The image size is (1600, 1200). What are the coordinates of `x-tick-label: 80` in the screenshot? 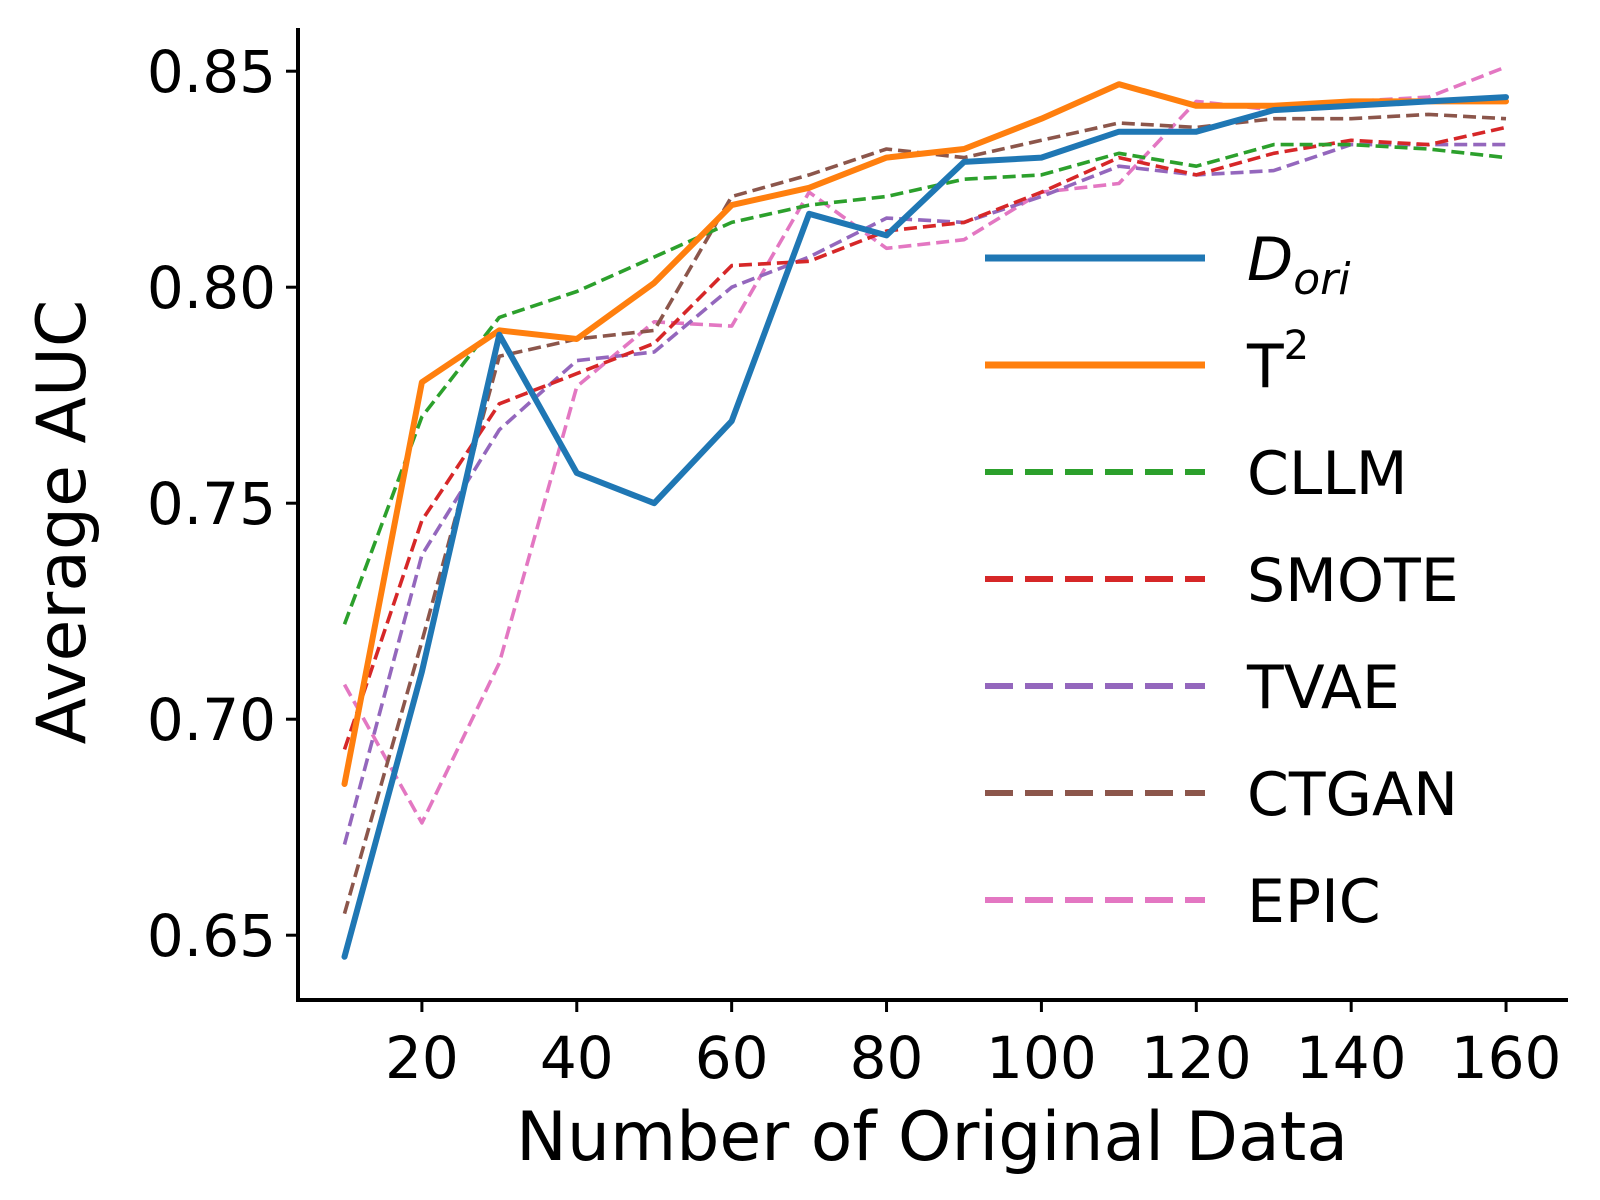 It's located at (887, 1058).